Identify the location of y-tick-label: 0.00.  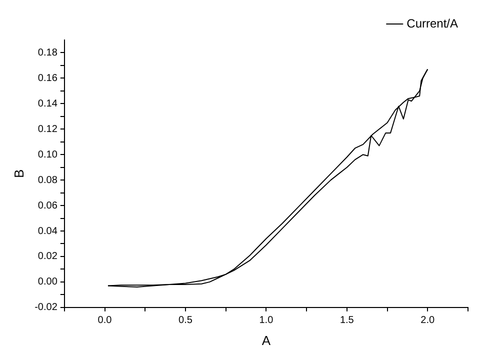
(48, 282).